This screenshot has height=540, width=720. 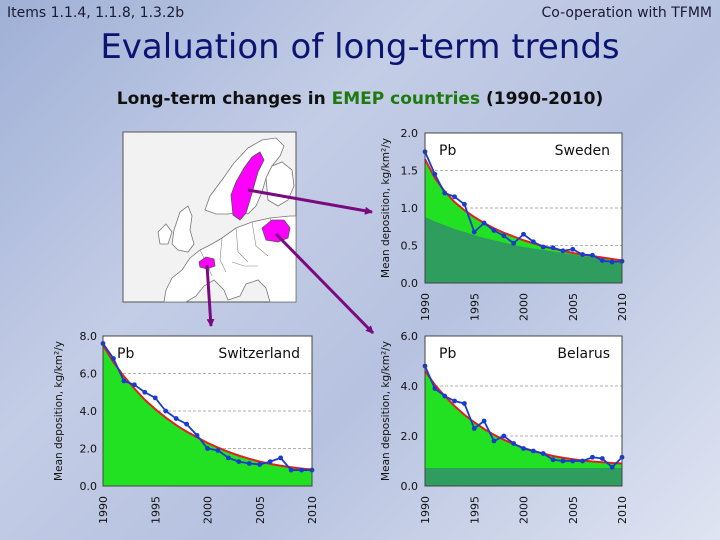 What do you see at coordinates (360, 47) in the screenshot?
I see `page-title: Evaluation of long-term trends` at bounding box center [360, 47].